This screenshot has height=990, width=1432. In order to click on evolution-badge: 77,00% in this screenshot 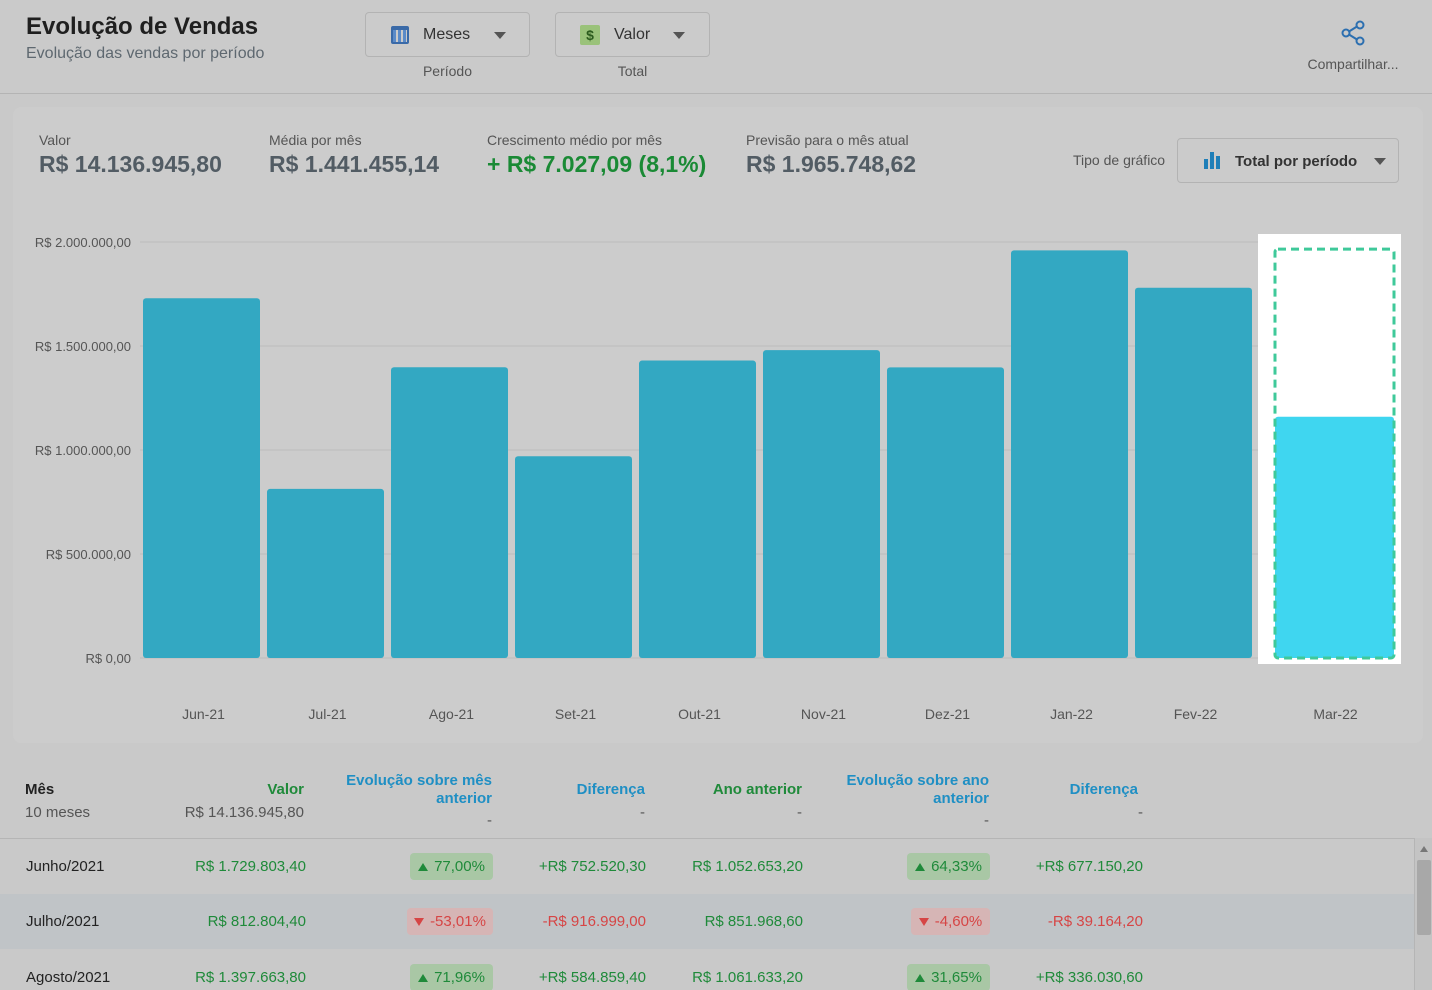, I will do `click(451, 866)`.